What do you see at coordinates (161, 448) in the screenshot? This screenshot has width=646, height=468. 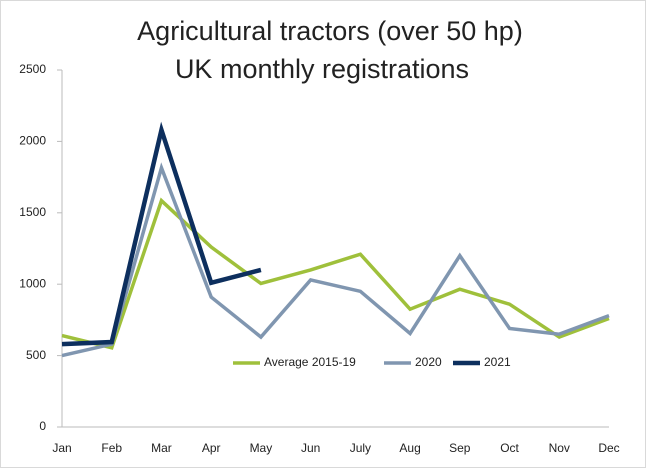 I see `x-tick-label: Mar` at bounding box center [161, 448].